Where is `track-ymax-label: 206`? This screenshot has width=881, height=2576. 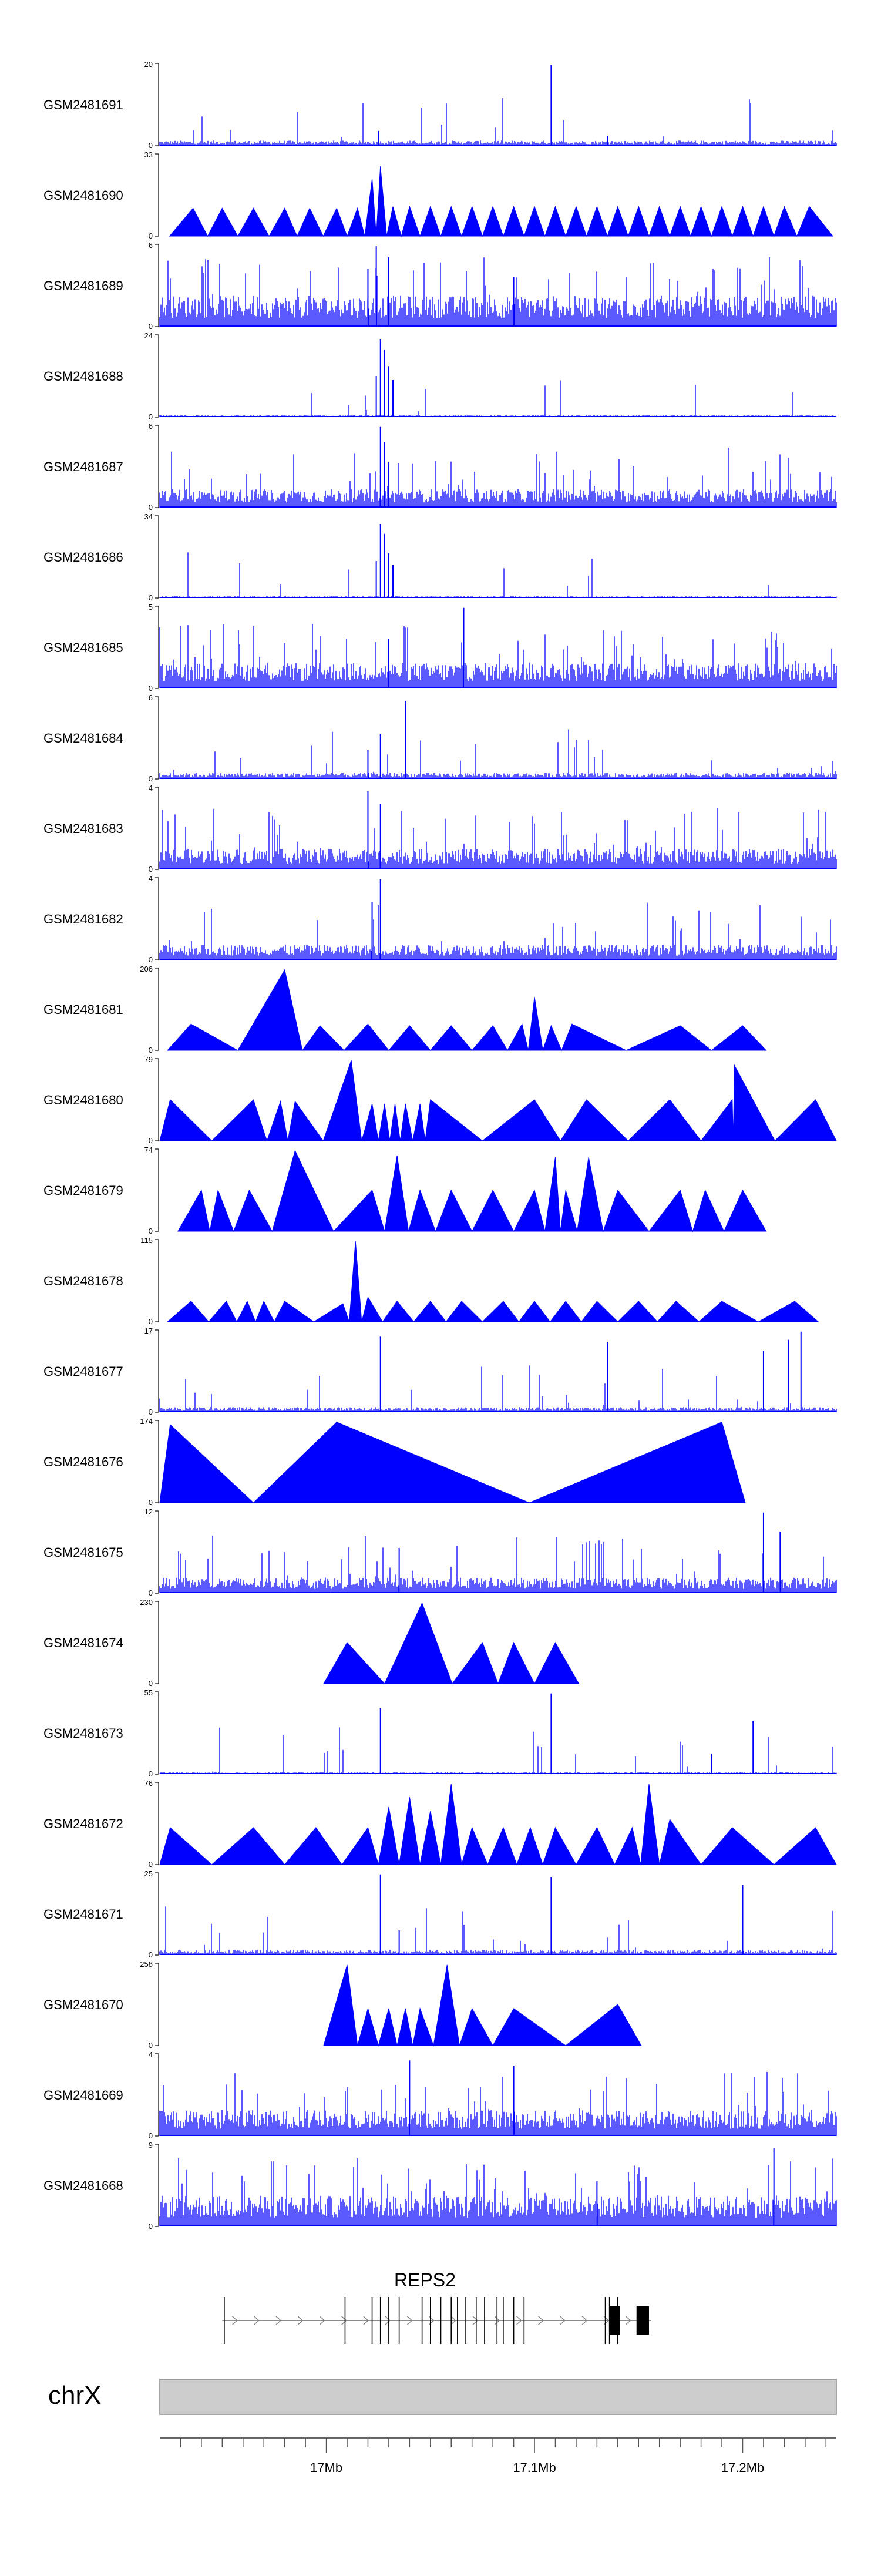 track-ymax-label: 206 is located at coordinates (146, 969).